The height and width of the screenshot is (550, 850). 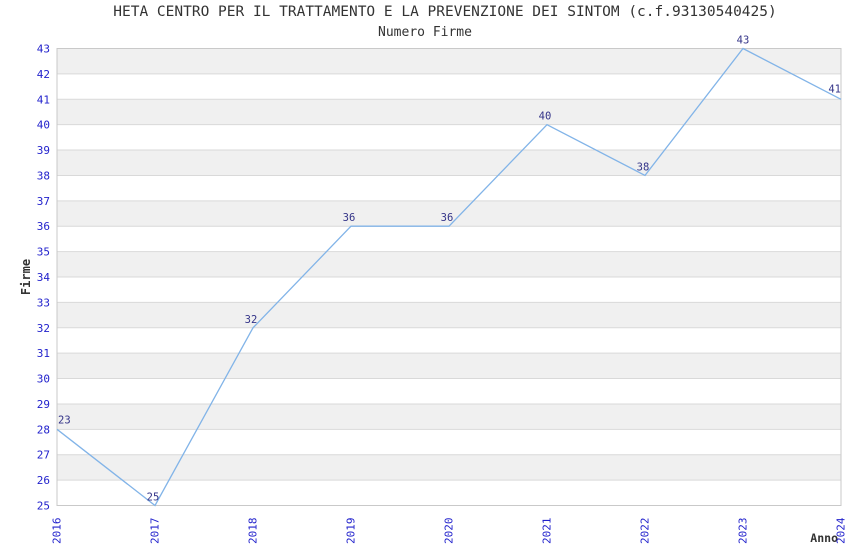 What do you see at coordinates (43, 226) in the screenshot?
I see `y-tick-label: 36` at bounding box center [43, 226].